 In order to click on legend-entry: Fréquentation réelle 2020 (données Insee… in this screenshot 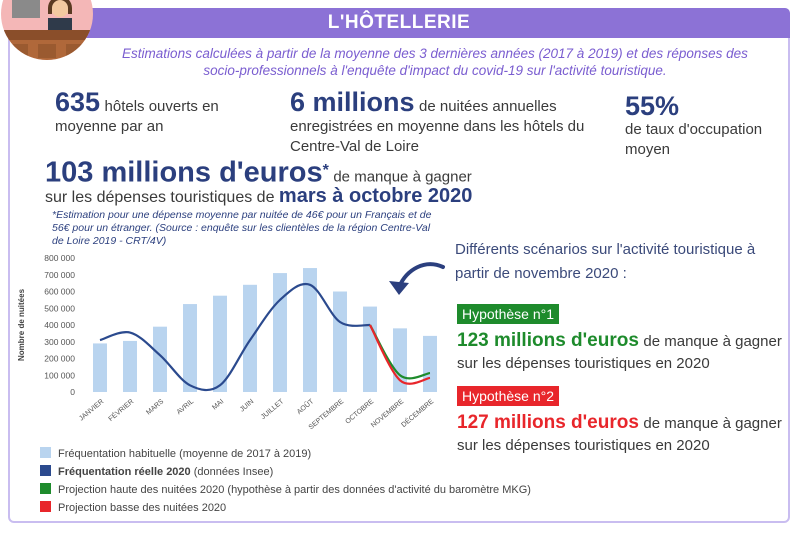, I will do `click(156, 472)`.